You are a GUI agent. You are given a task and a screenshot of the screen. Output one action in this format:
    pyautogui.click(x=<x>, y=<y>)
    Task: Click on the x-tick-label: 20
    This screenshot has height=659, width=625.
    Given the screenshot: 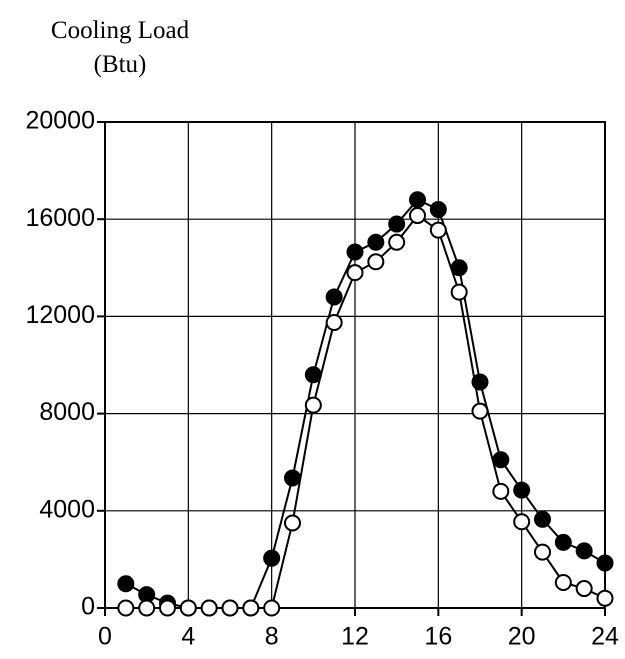 What is the action you would take?
    pyautogui.click(x=522, y=637)
    